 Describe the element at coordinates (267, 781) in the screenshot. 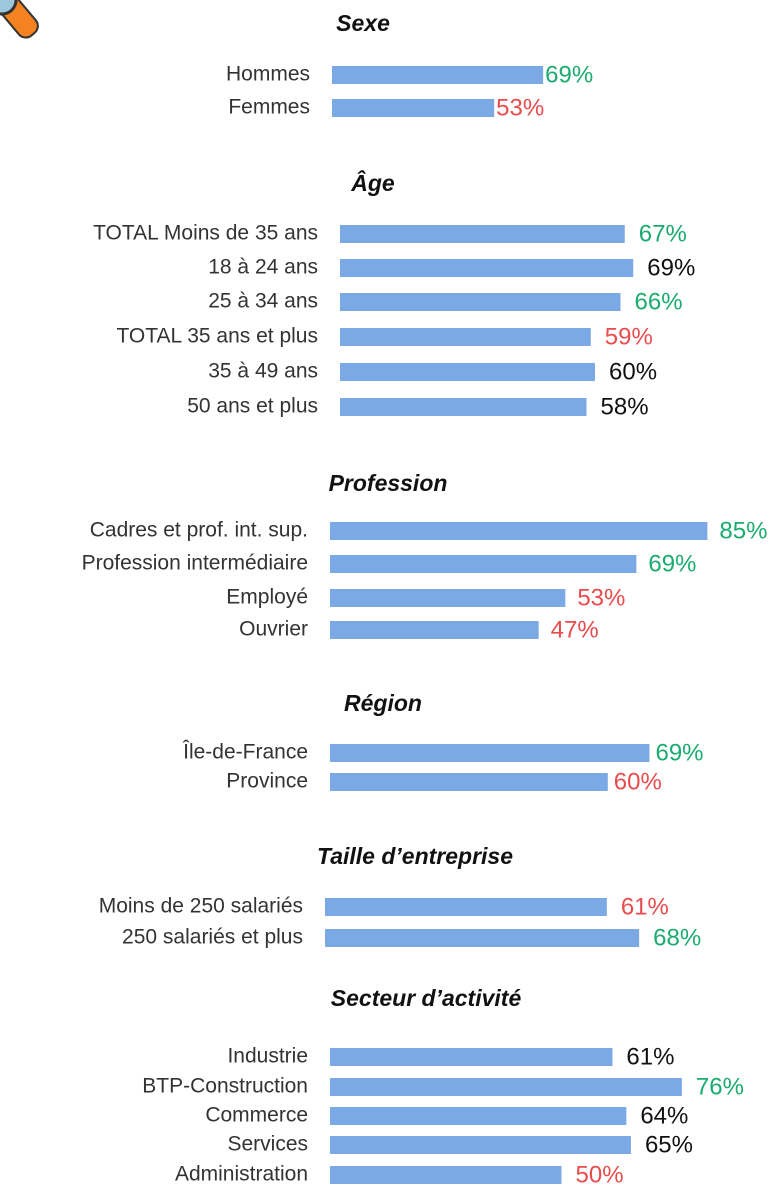

I see `category-label: Province` at that location.